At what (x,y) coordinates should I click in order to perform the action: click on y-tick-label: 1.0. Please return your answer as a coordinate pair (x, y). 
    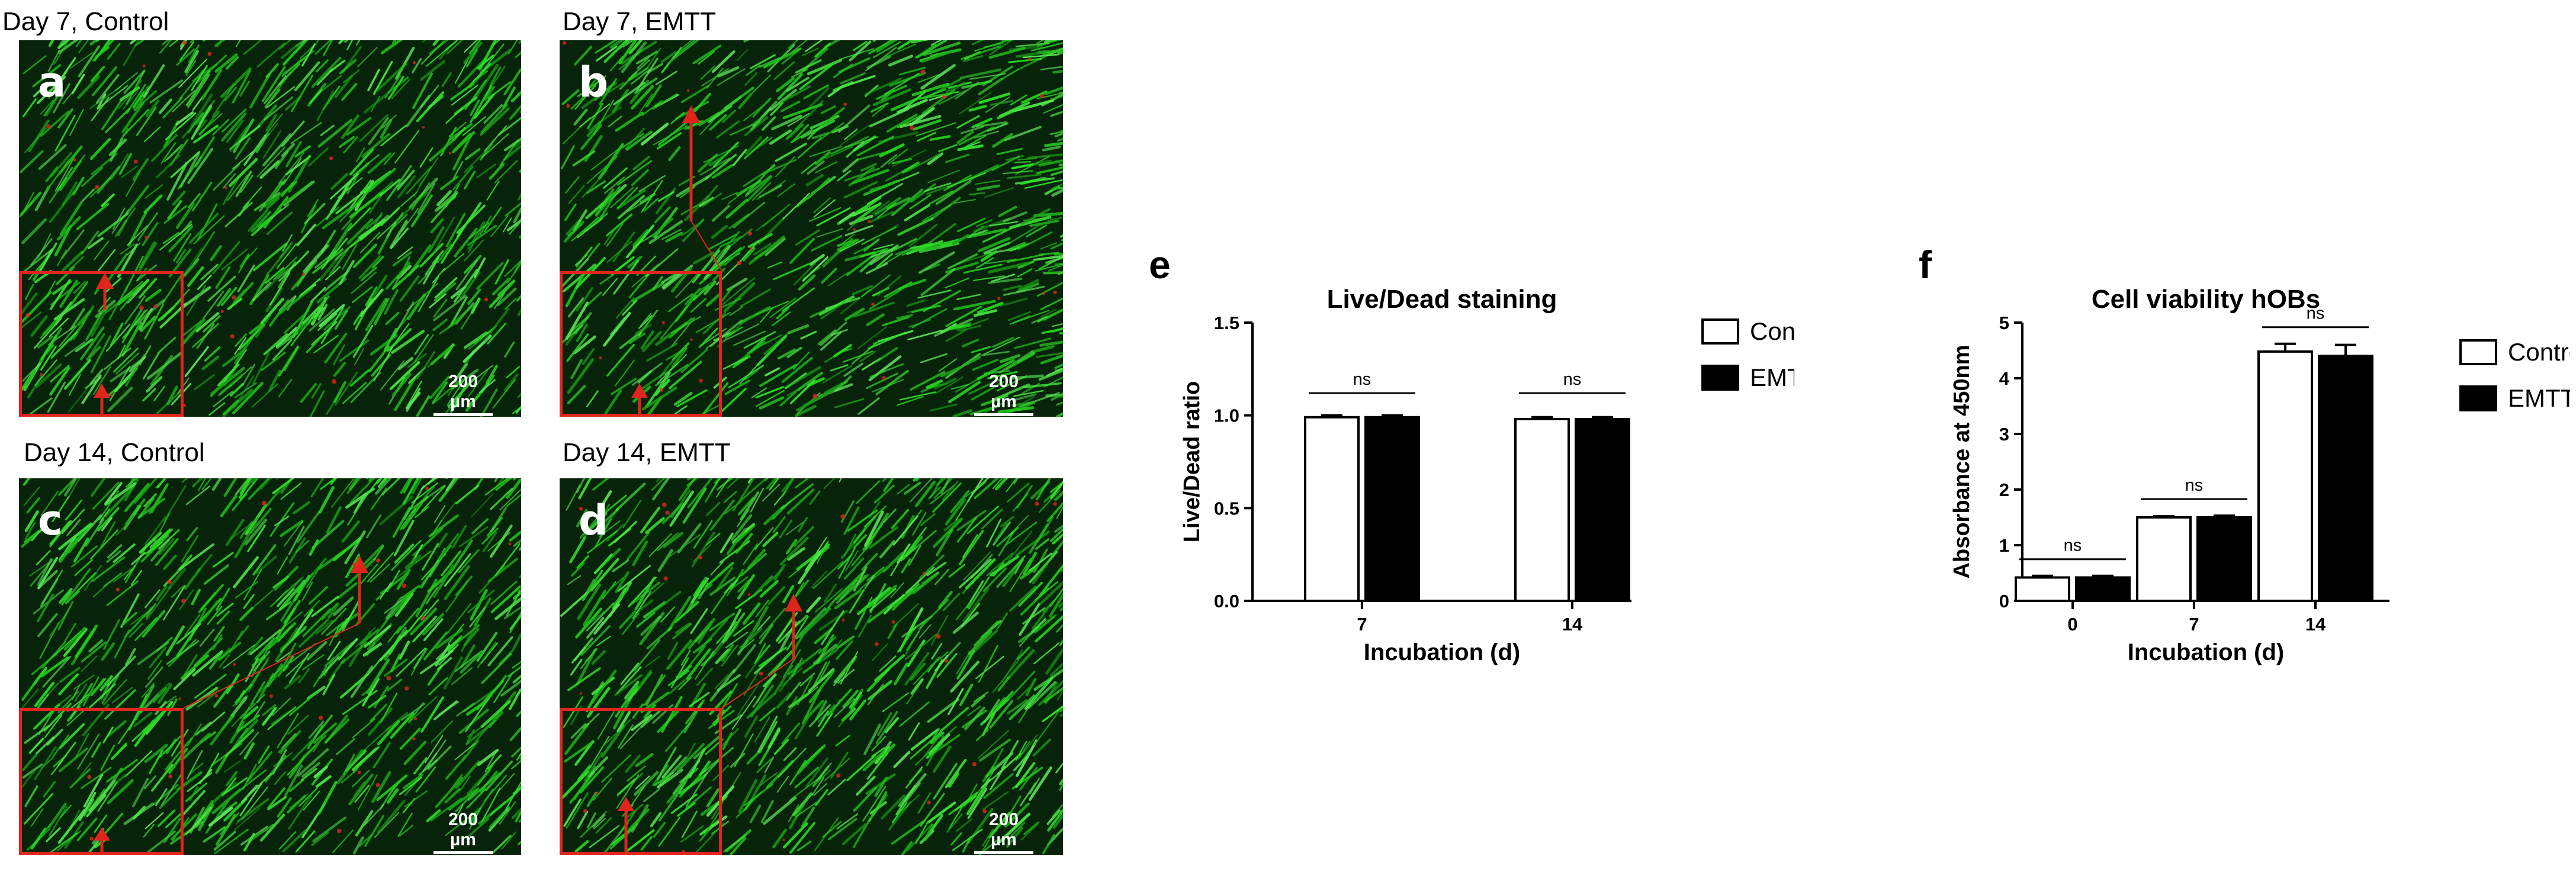
    Looking at the image, I should click on (1226, 415).